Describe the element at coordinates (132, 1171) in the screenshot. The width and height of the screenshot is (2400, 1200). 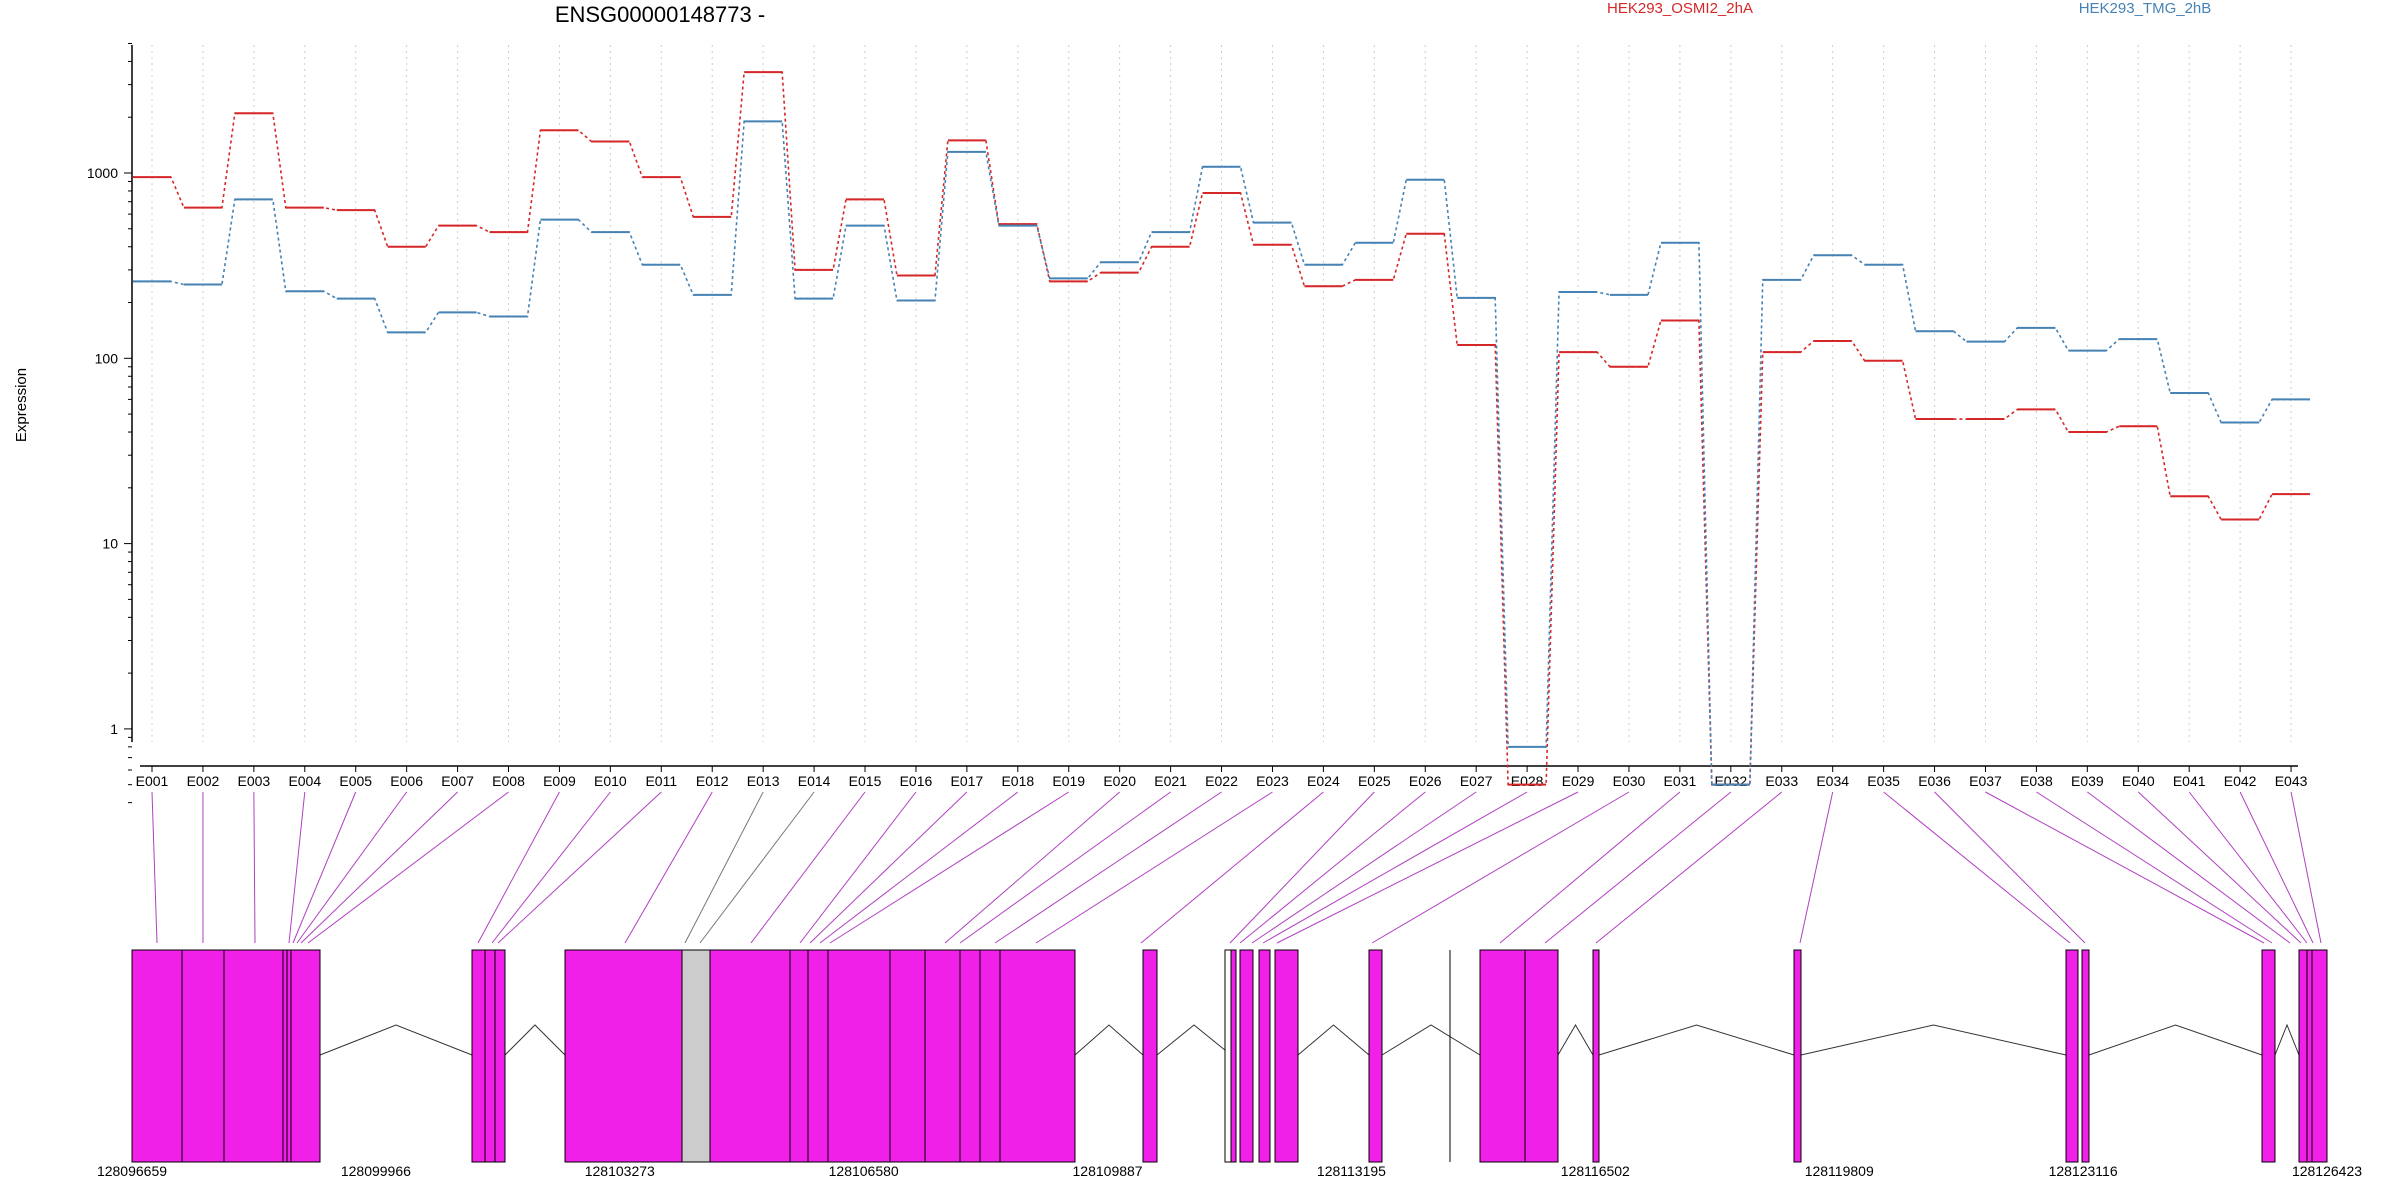
I see `gene-coordinate-label: 128096659` at that location.